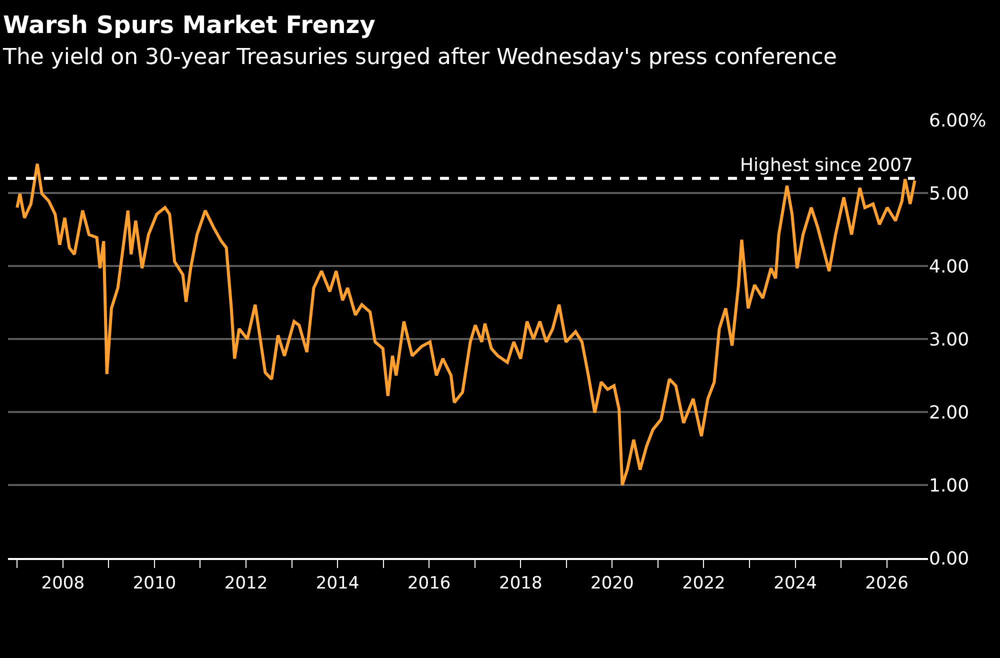 This screenshot has height=658, width=1000. I want to click on y-tick-label: 1.00, so click(949, 485).